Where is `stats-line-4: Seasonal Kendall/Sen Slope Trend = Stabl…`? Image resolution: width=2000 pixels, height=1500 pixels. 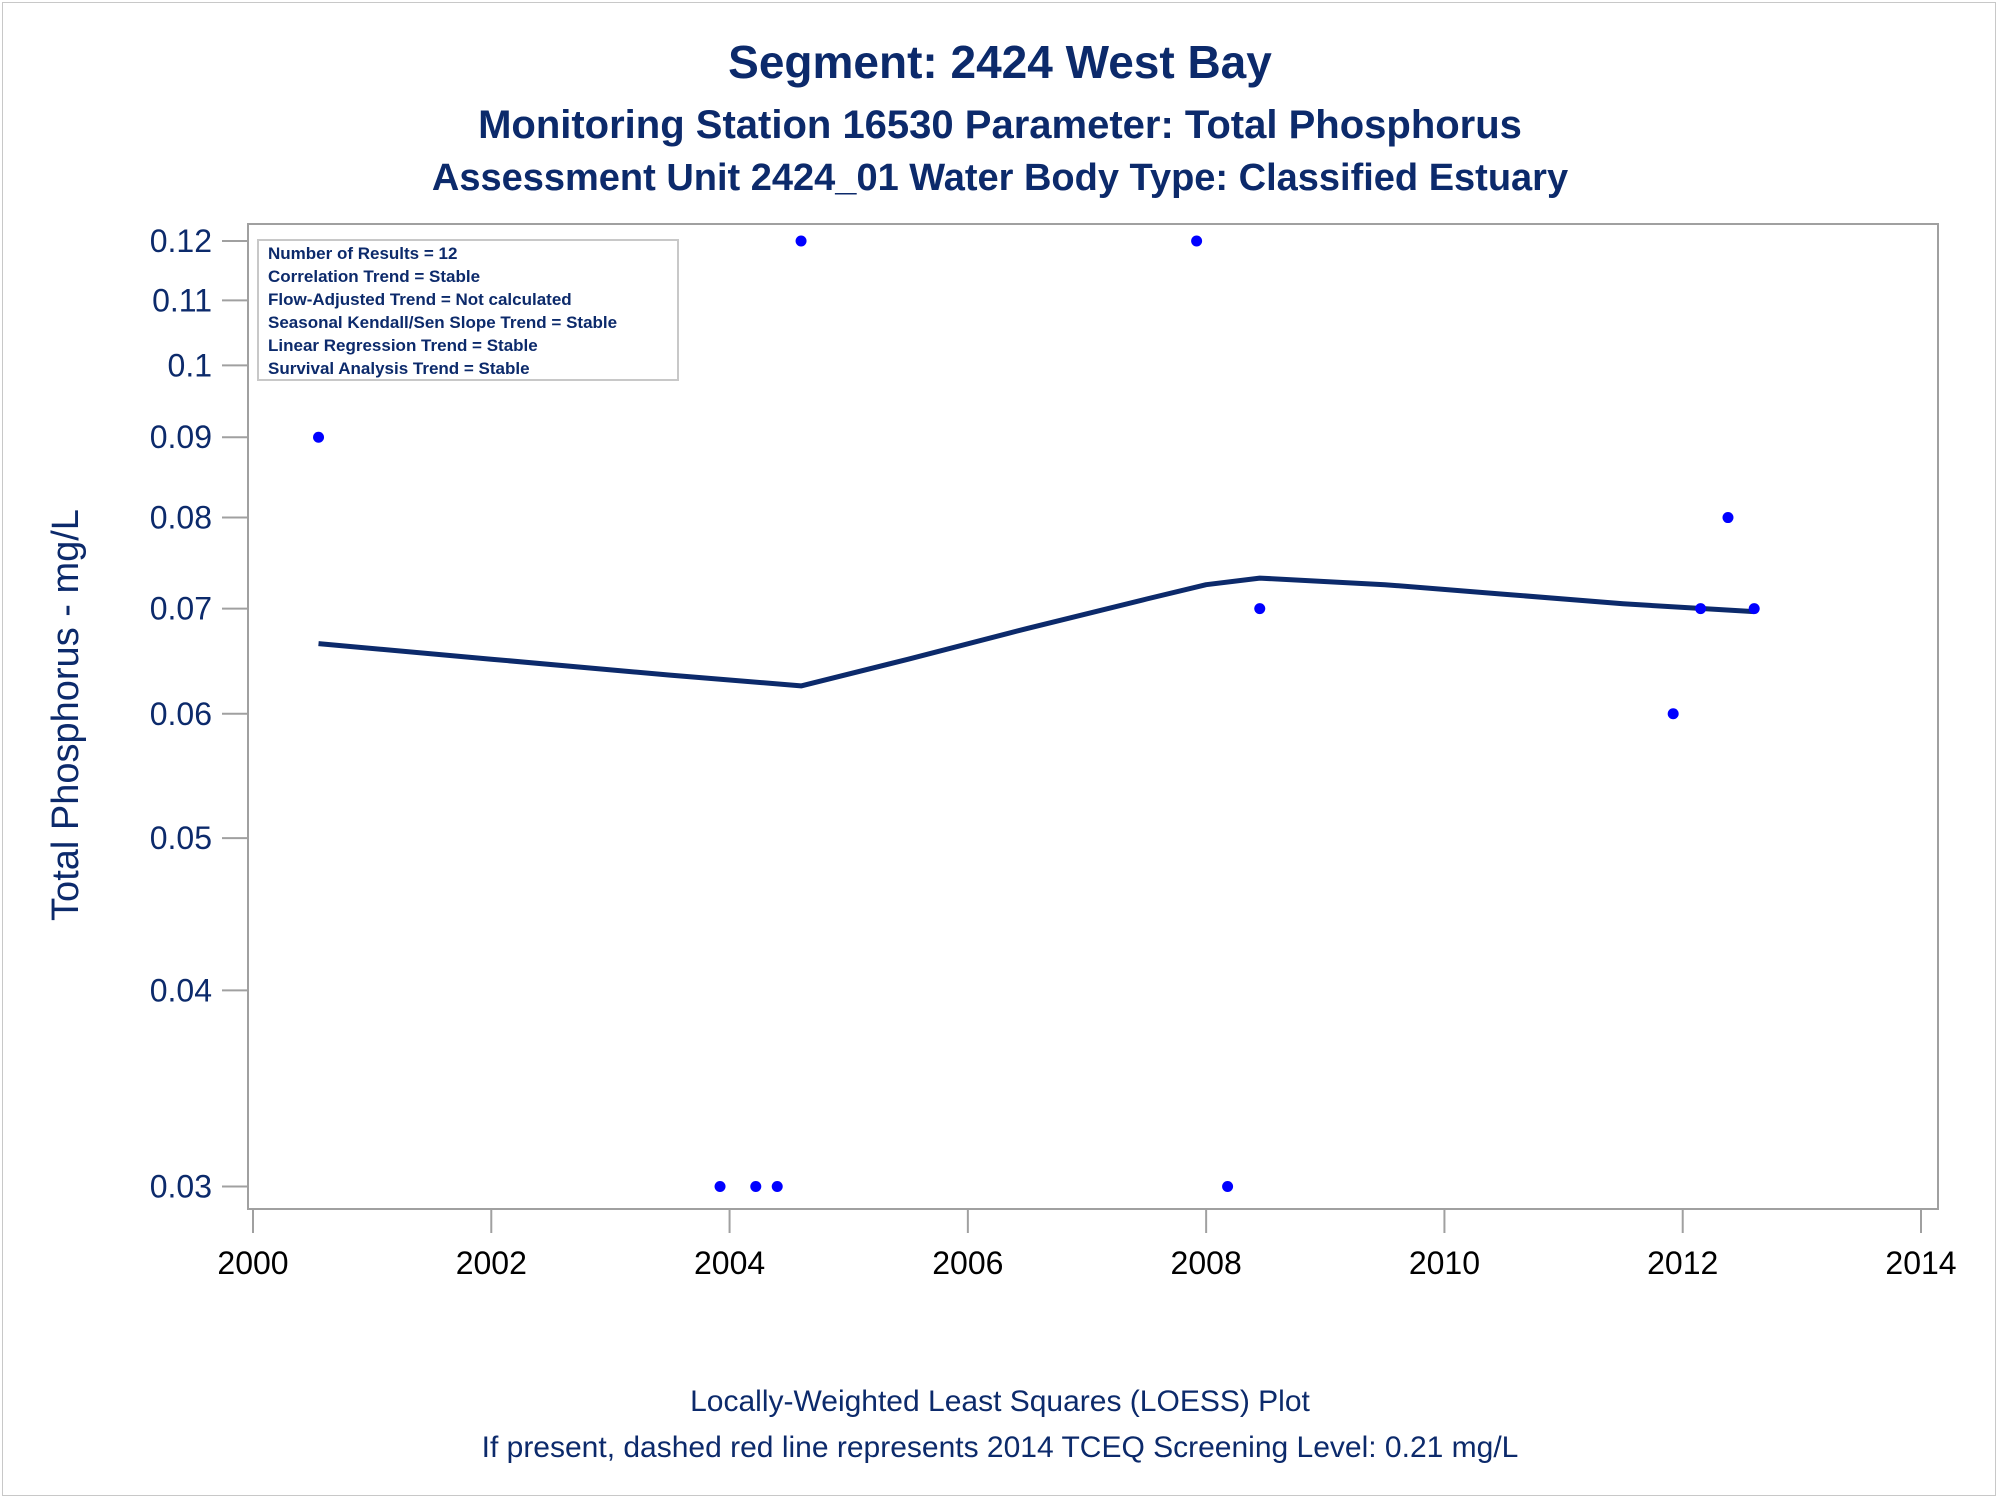 stats-line-4: Seasonal Kendall/Sen Slope Trend = Stabl… is located at coordinates (442, 322).